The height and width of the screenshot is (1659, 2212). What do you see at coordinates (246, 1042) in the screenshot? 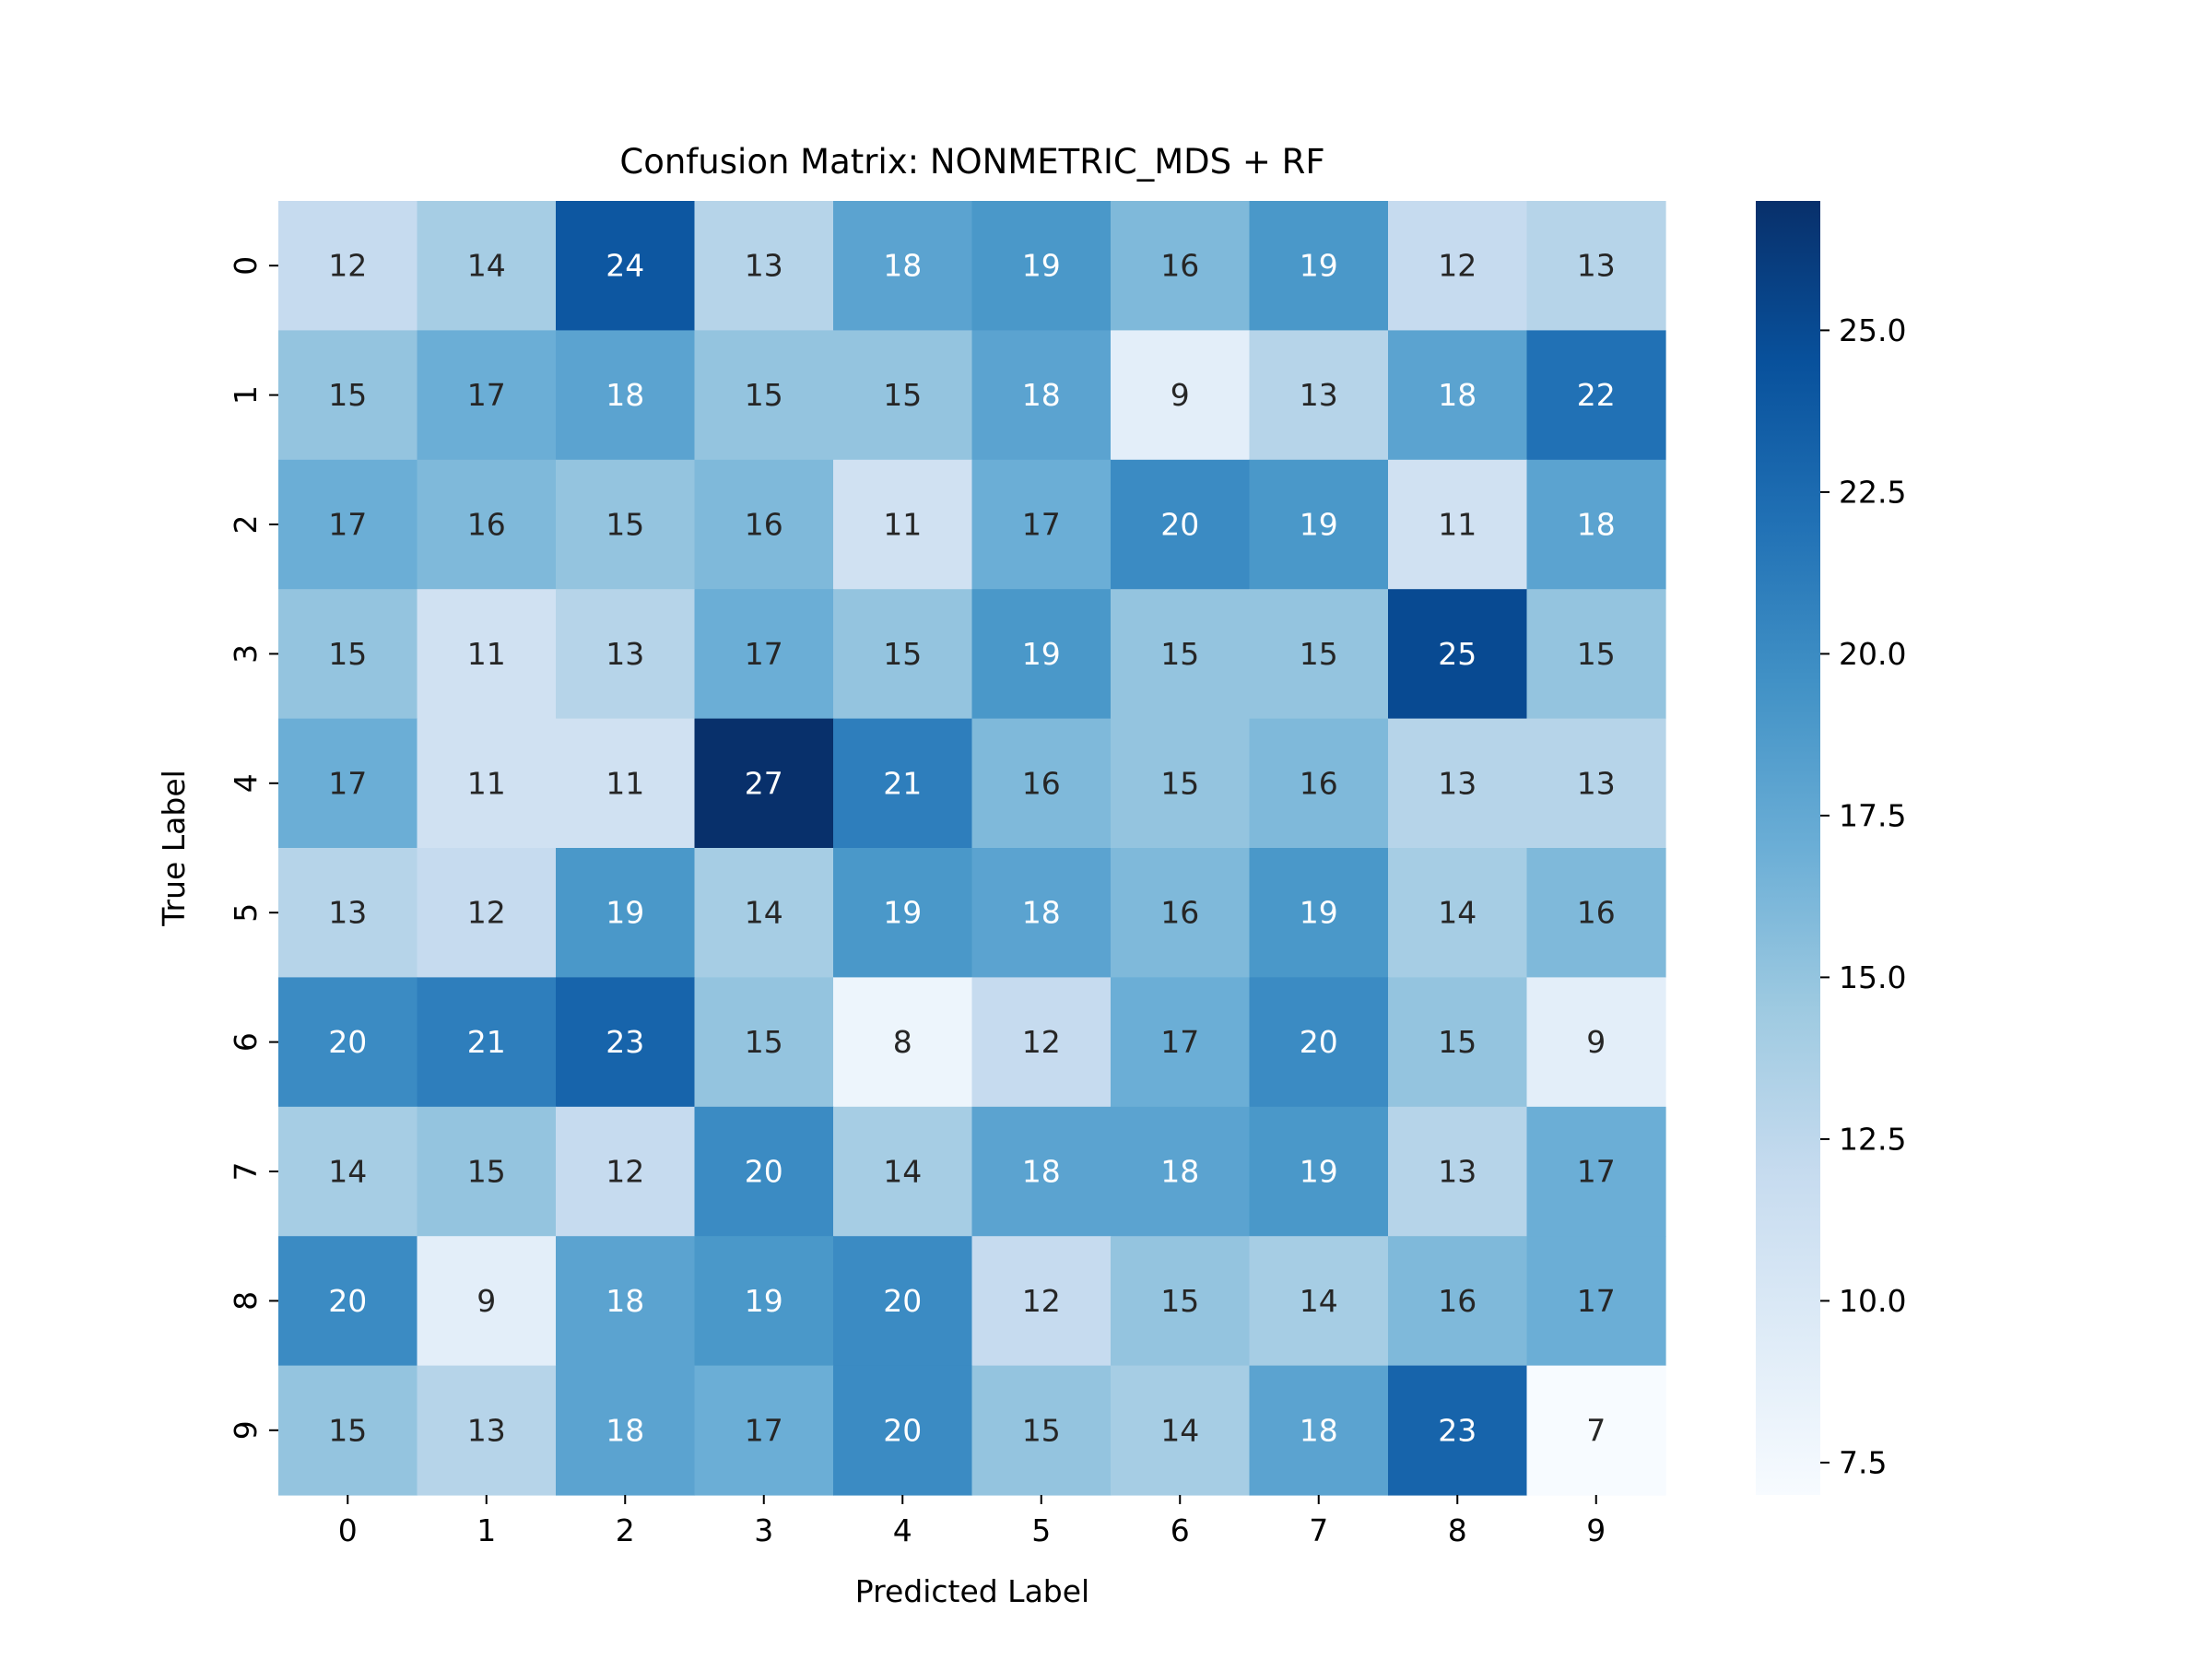
I see `y-tick-label-6: 6` at bounding box center [246, 1042].